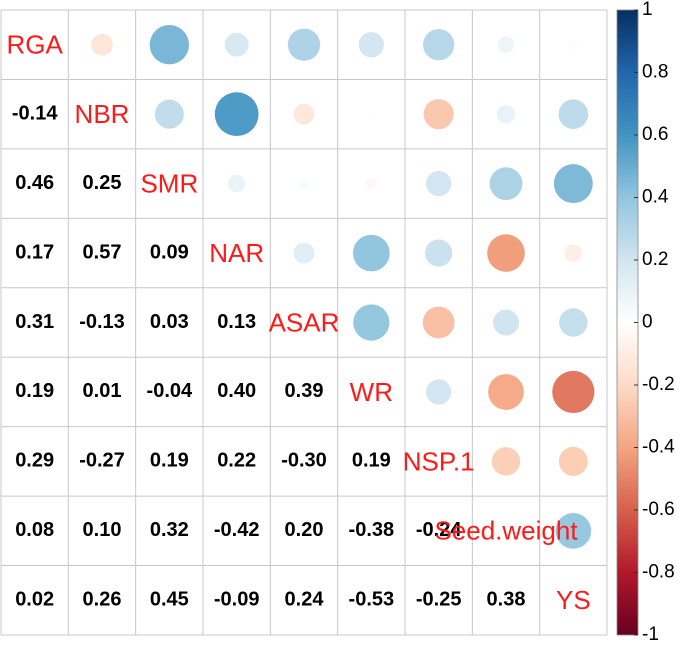 This screenshot has width=685, height=650. I want to click on corr-label: -0.27, so click(102, 461).